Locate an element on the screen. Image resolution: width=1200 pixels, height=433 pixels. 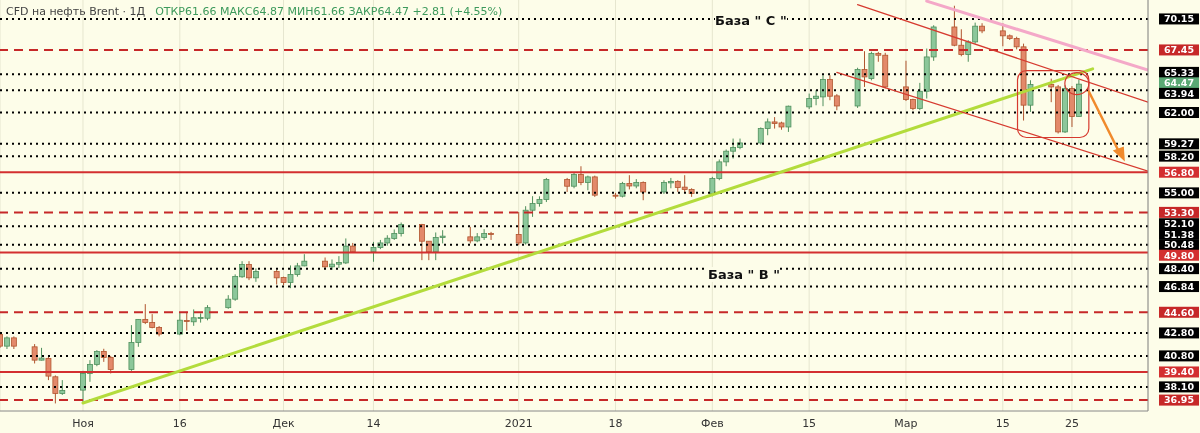
y-tick-label: 51.38 is located at coordinates (1179, 234).